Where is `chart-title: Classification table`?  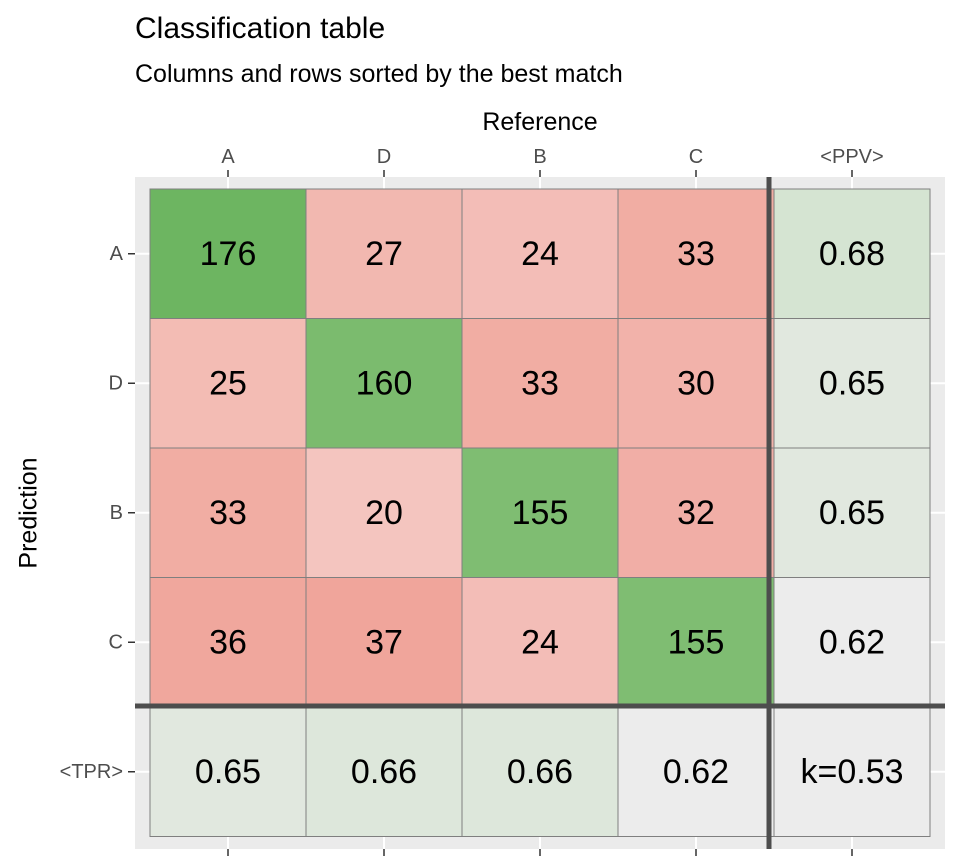 chart-title: Classification table is located at coordinates (260, 28).